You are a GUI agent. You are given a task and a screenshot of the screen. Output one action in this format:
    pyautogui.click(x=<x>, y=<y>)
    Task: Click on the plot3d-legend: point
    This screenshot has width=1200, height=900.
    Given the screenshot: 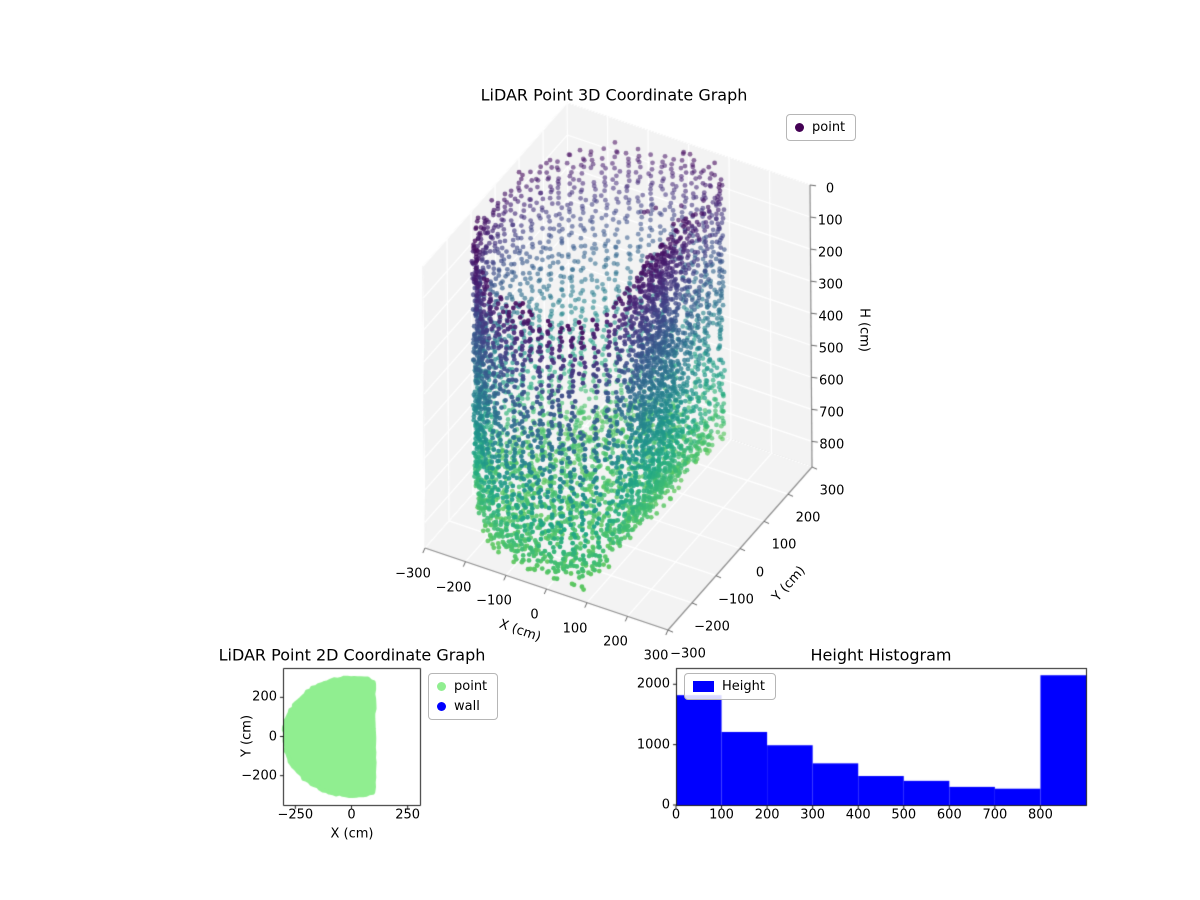 What is the action you would take?
    pyautogui.click(x=821, y=127)
    